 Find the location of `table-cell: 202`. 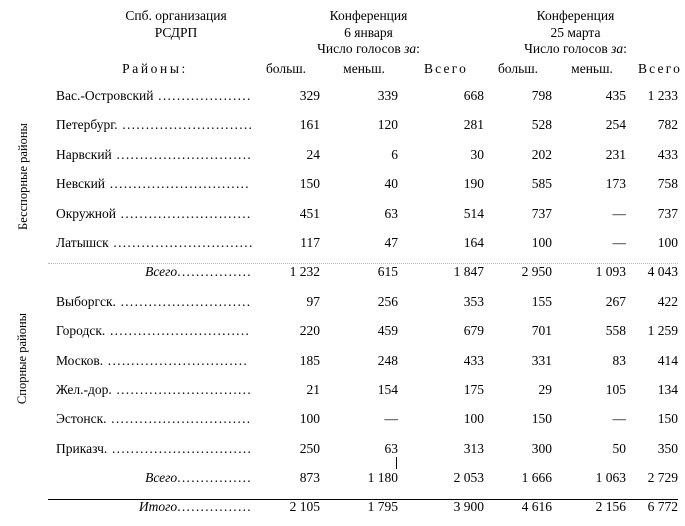

table-cell: 202 is located at coordinates (541, 154).